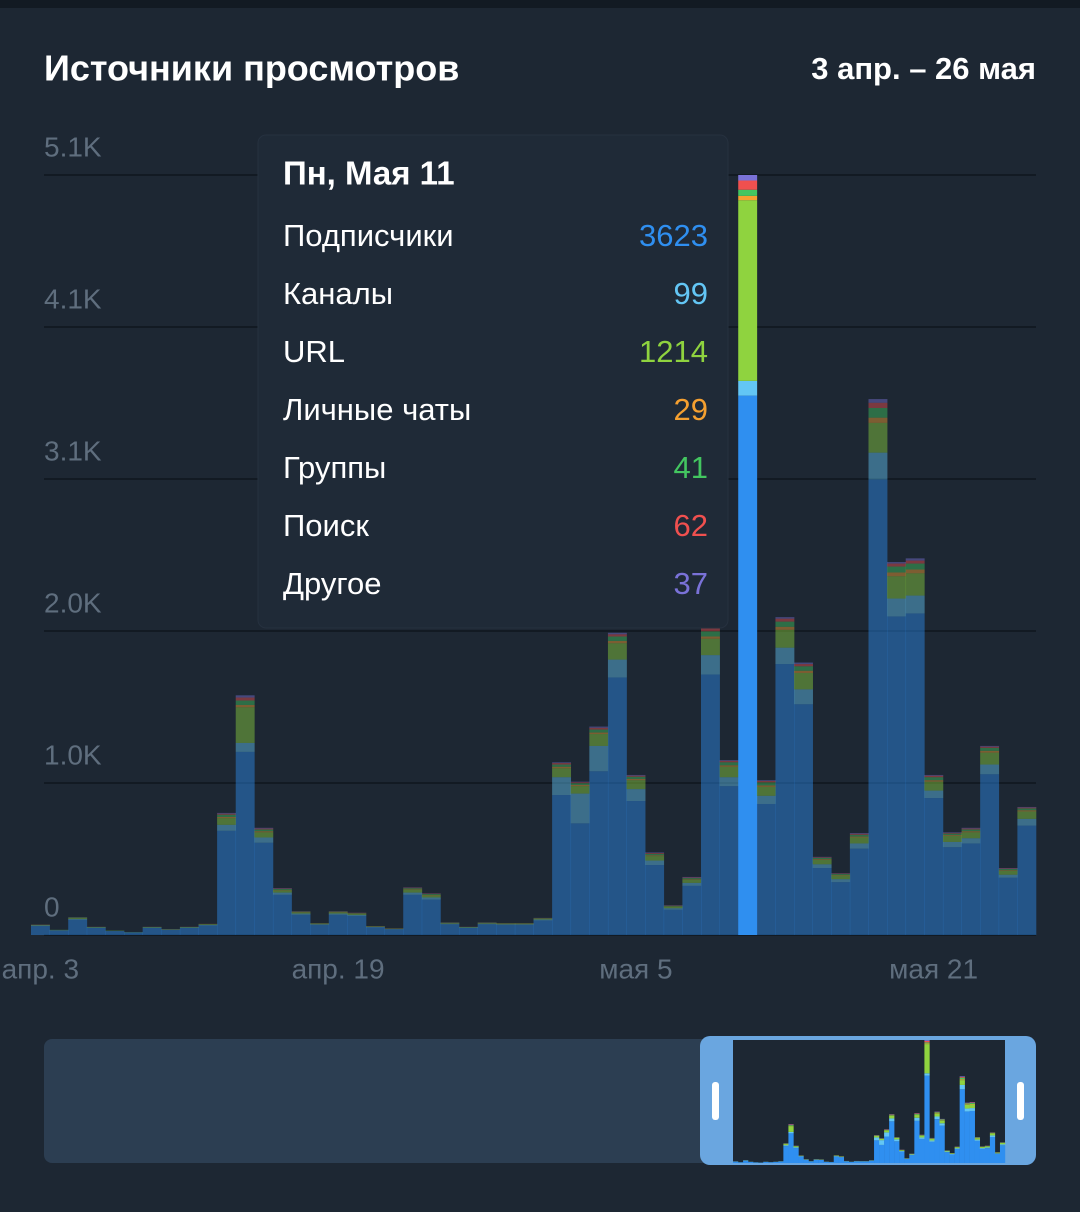  Describe the element at coordinates (869, 1101) in the screenshot. I see `mini-bars` at that location.